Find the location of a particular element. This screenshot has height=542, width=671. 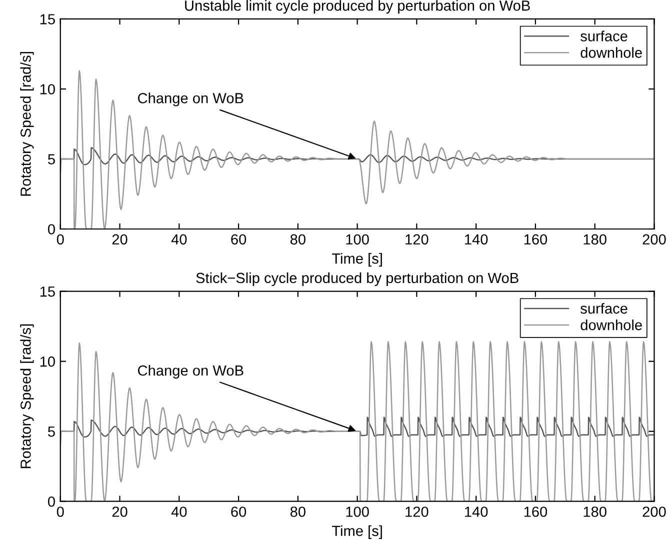

chart-title: Unstable limit cycle produced by perturbation on WoB is located at coordinates (357, 7).